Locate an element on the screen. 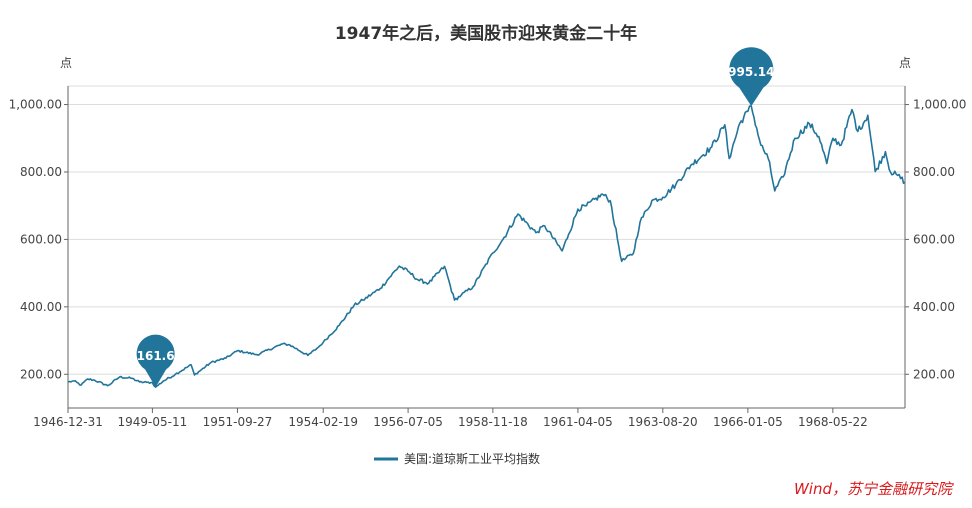 The image size is (972, 508). y-tick-label-left: 200.00 is located at coordinates (41, 374).